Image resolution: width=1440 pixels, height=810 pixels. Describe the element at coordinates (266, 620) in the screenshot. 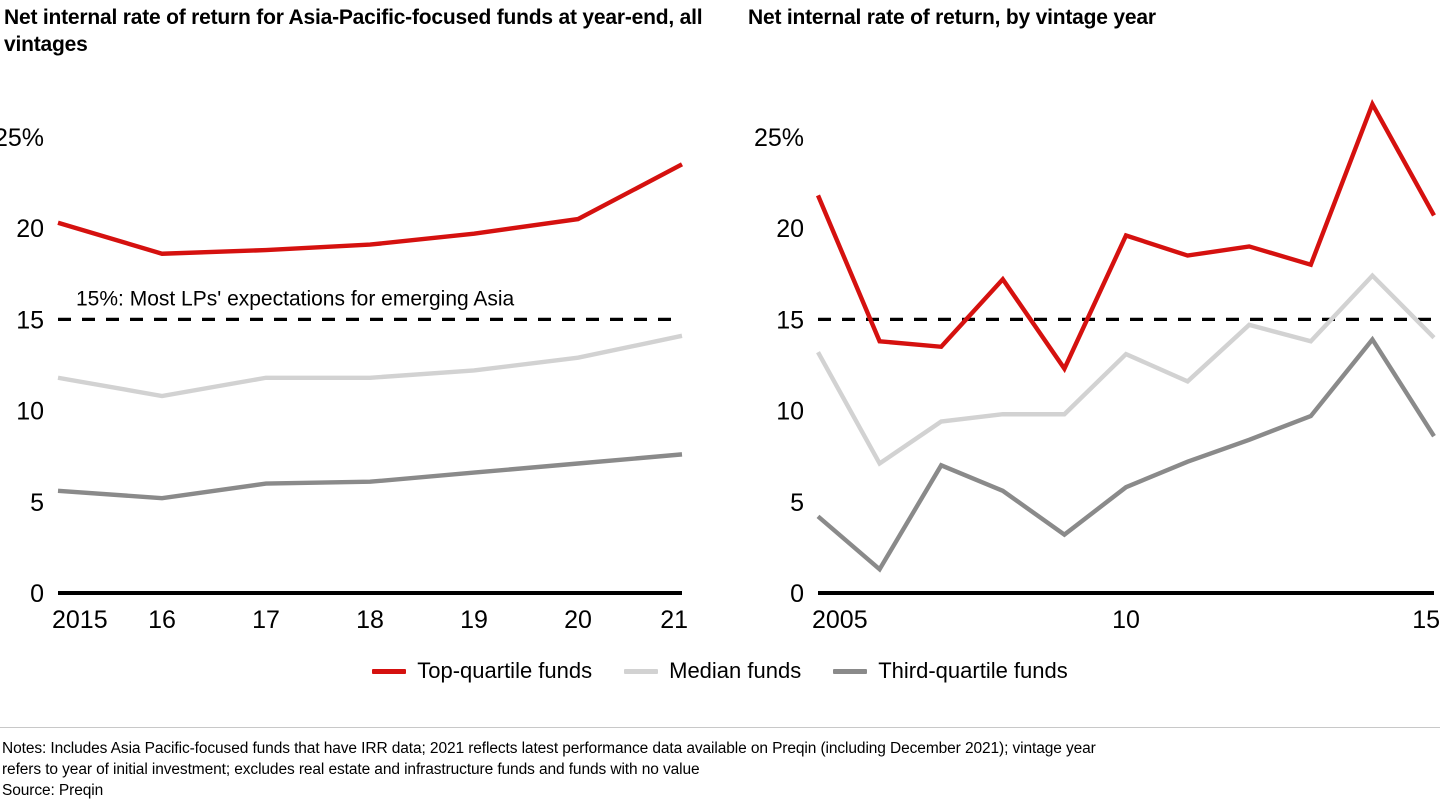

I see `x-axis-tick-label: 17` at that location.